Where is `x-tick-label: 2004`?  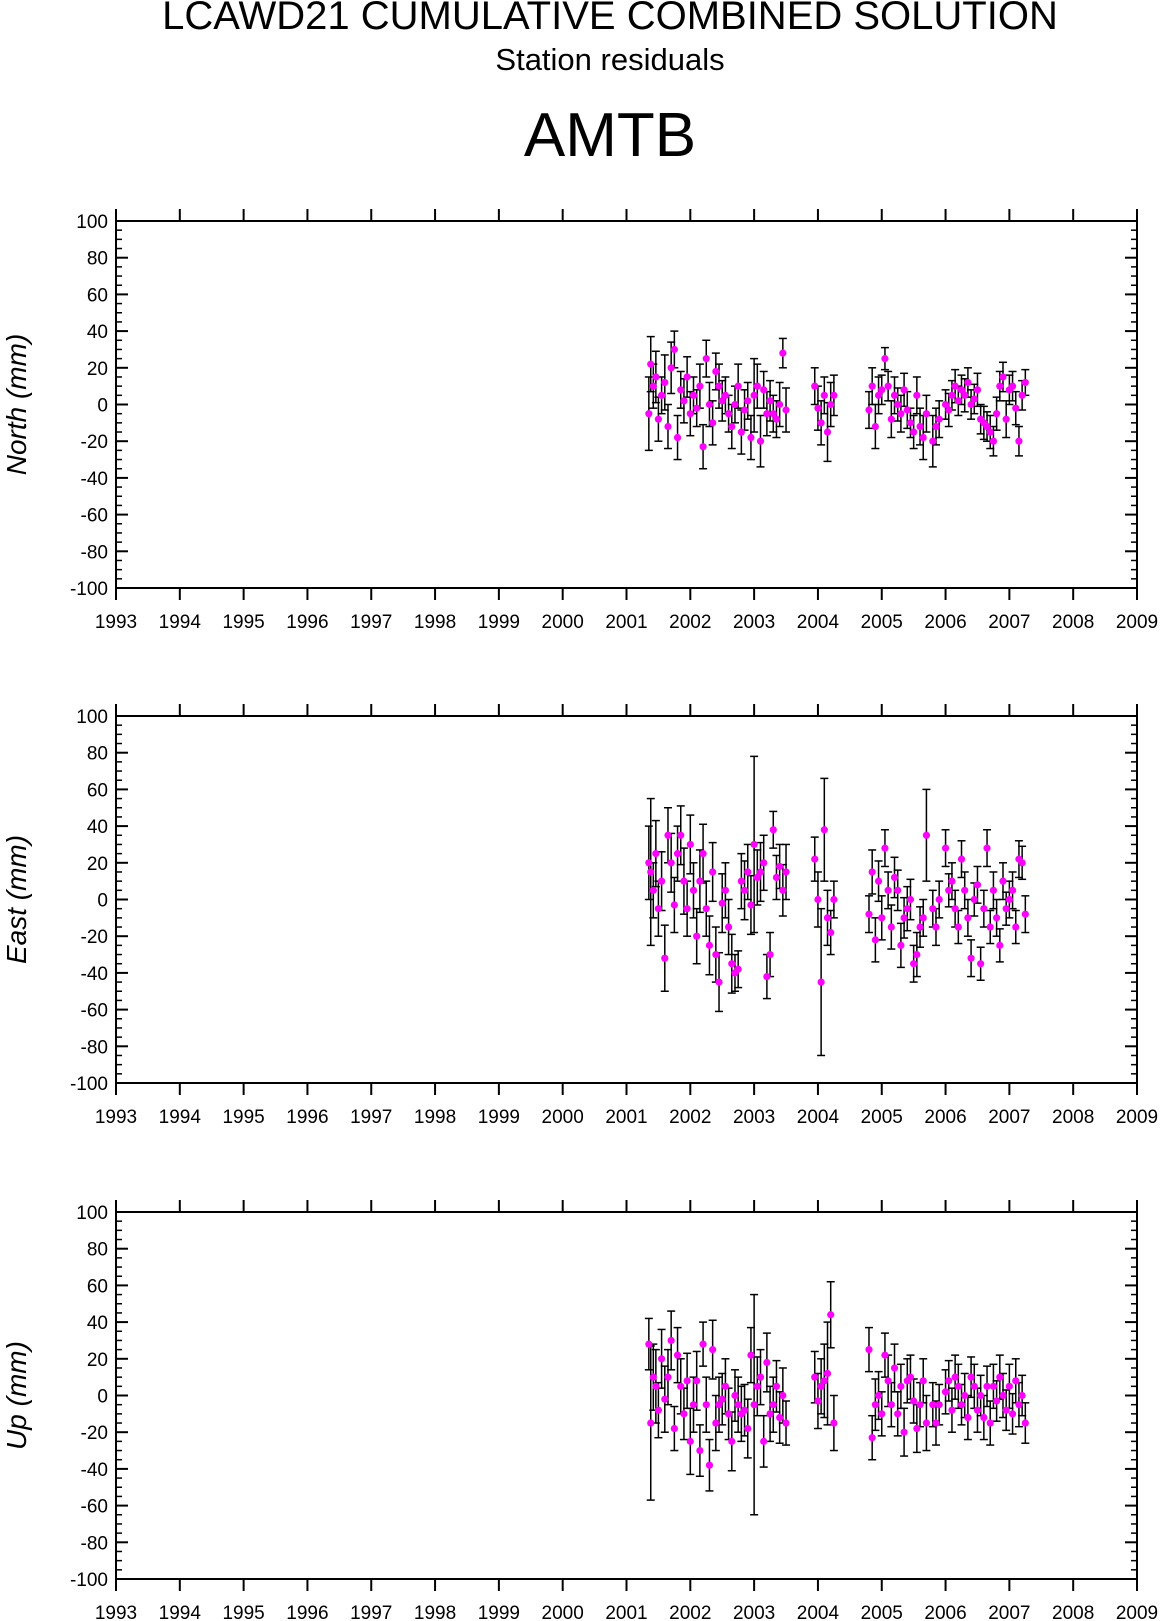 x-tick-label: 2004 is located at coordinates (818, 1117).